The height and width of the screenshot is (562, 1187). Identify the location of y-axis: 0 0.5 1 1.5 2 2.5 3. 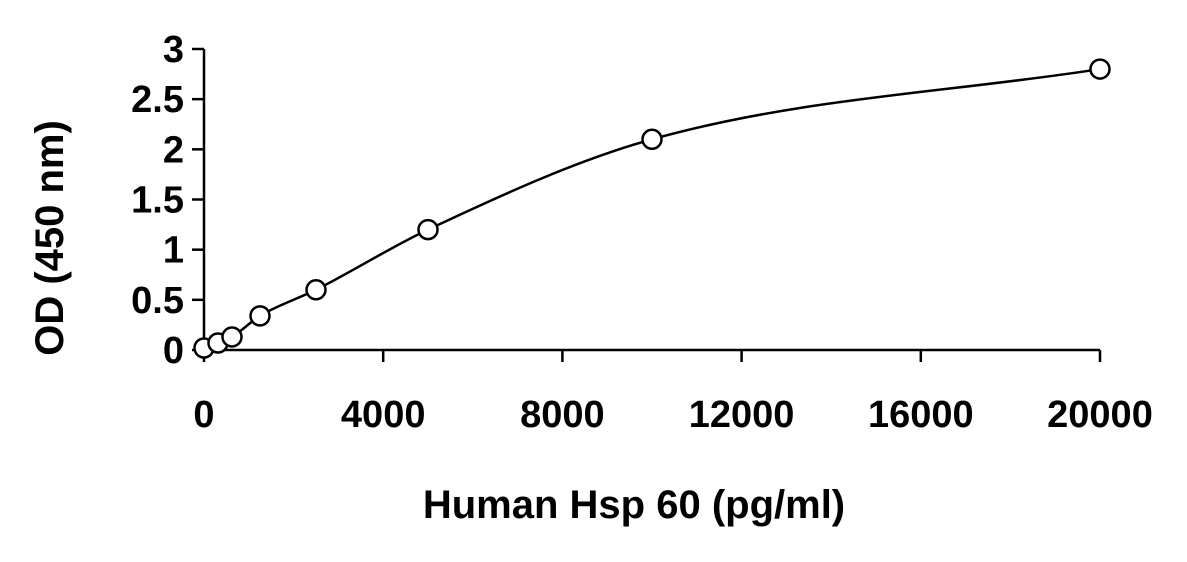
(168, 200).